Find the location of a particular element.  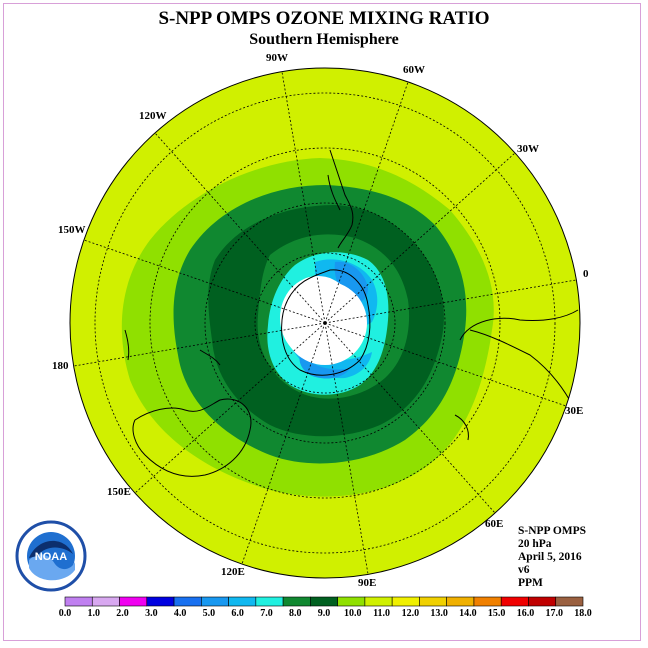

colorbar-tick-label: 11.0 is located at coordinates (382, 613).